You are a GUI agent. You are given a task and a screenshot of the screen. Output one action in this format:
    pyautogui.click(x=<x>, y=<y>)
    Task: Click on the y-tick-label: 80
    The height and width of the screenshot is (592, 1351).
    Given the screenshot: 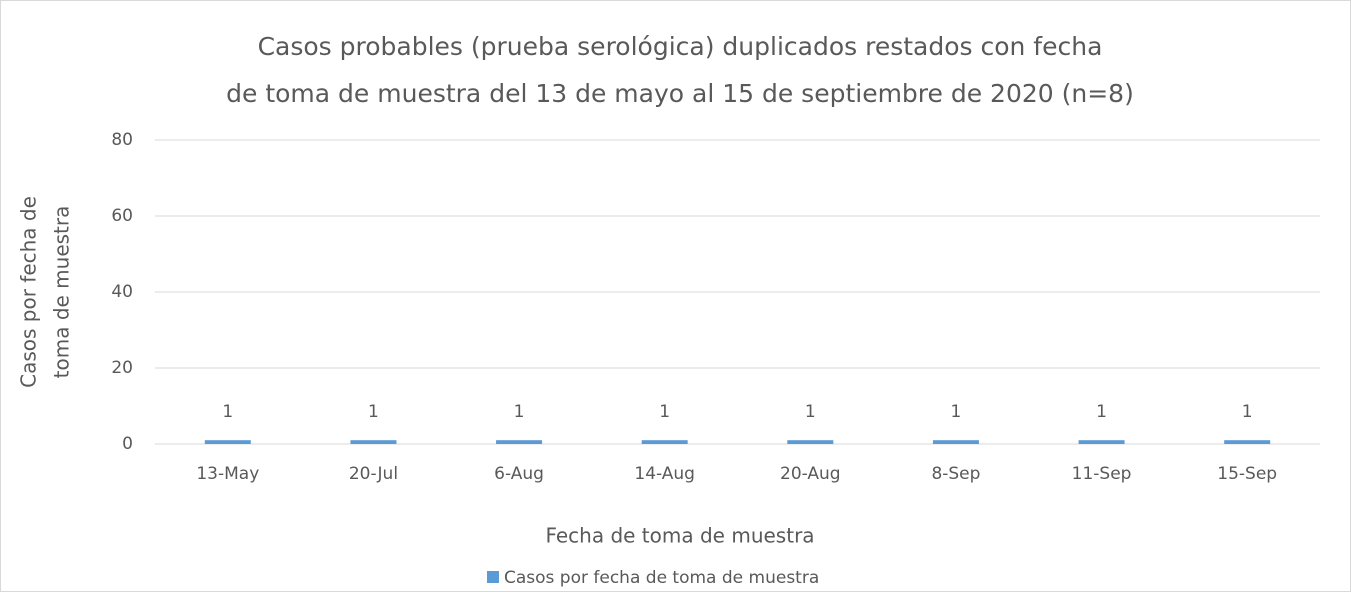 What is the action you would take?
    pyautogui.click(x=122, y=140)
    